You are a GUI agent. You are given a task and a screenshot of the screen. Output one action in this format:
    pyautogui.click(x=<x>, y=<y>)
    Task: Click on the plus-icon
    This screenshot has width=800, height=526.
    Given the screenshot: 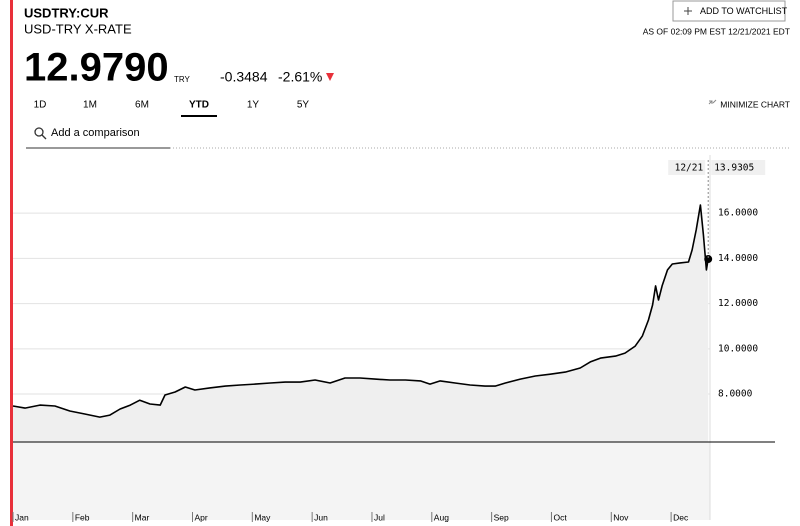 What is the action you would take?
    pyautogui.click(x=688, y=11)
    